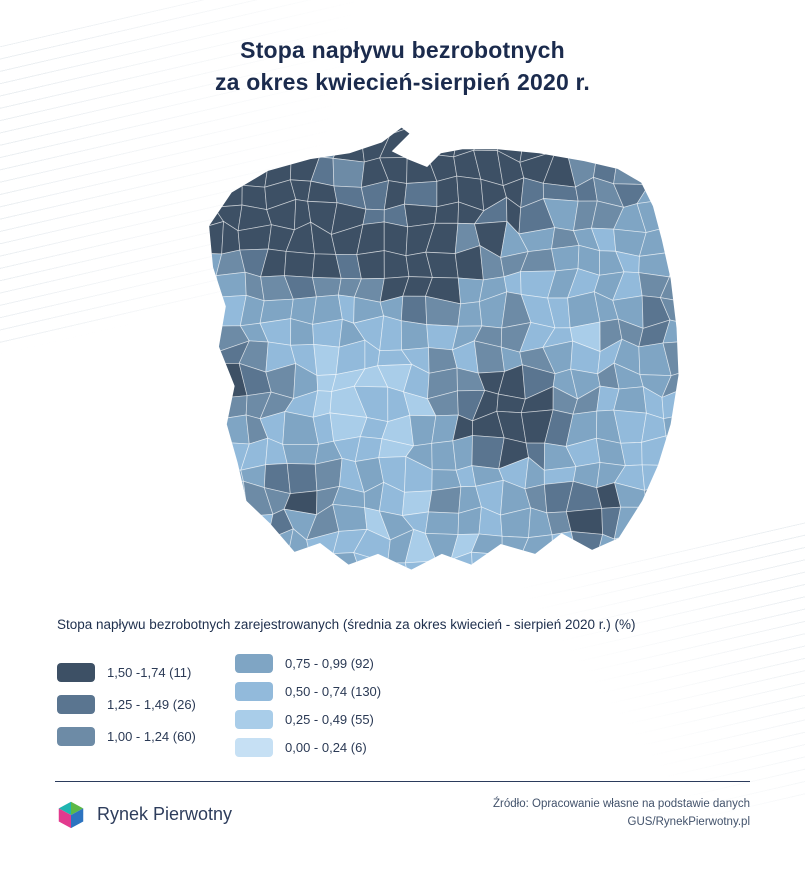 The image size is (805, 874). What do you see at coordinates (329, 719) in the screenshot?
I see `legend-label: 0,25 - 0,49 (55)` at bounding box center [329, 719].